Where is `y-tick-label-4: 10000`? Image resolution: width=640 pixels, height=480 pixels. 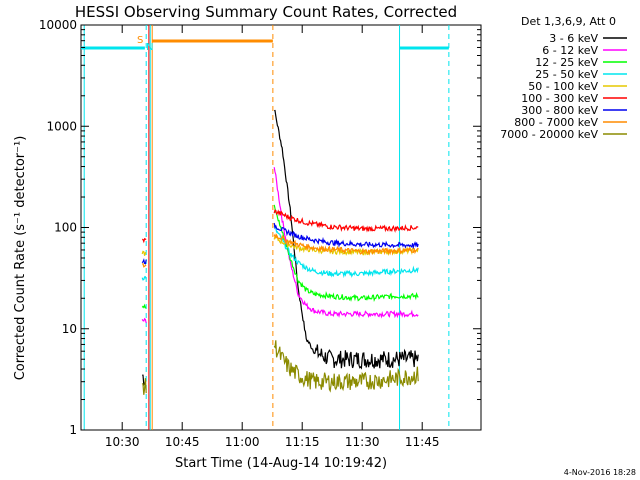 y-tick-label-4: 10000 is located at coordinates (58, 25).